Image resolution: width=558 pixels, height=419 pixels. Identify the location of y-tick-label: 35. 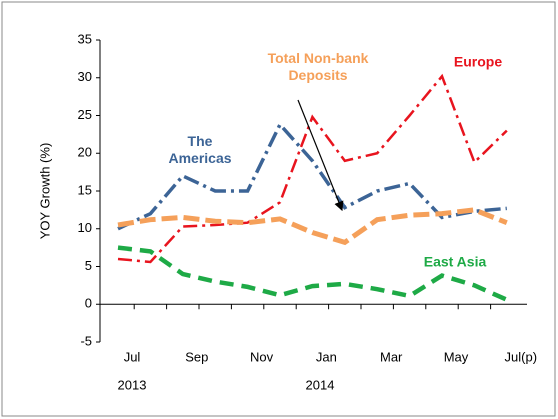
(85, 38).